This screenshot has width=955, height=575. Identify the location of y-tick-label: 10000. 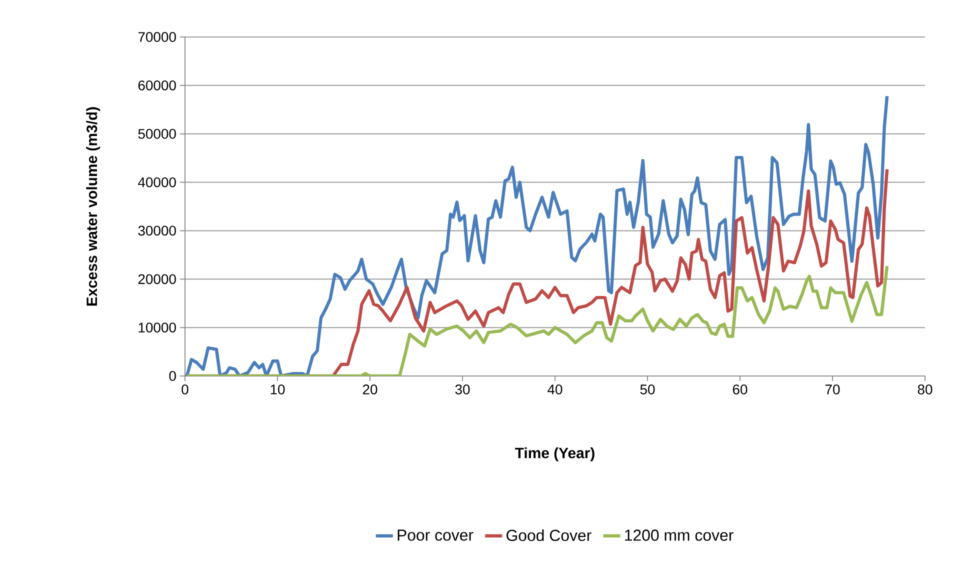
(157, 327).